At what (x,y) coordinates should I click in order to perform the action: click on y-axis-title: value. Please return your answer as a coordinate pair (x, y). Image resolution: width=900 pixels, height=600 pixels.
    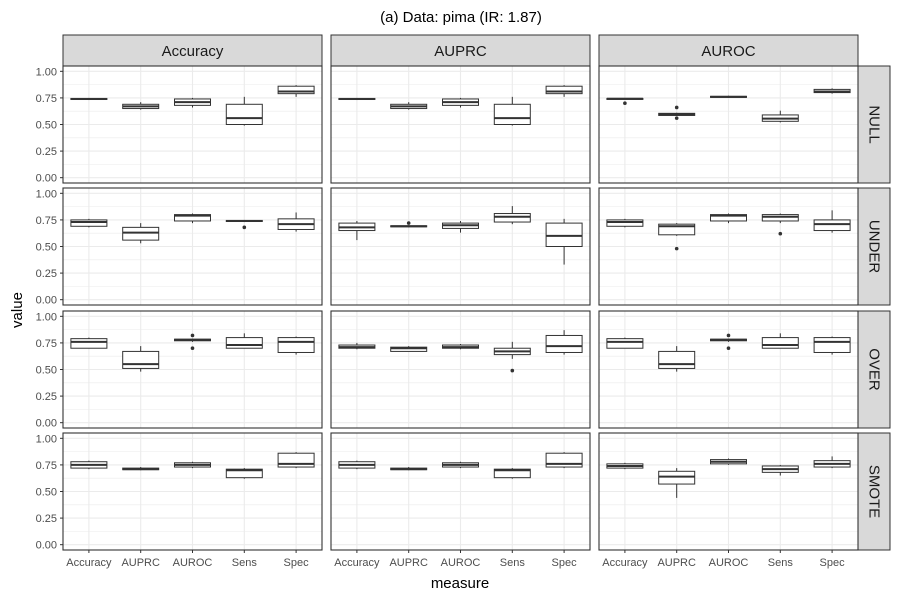
    Looking at the image, I should click on (17, 310).